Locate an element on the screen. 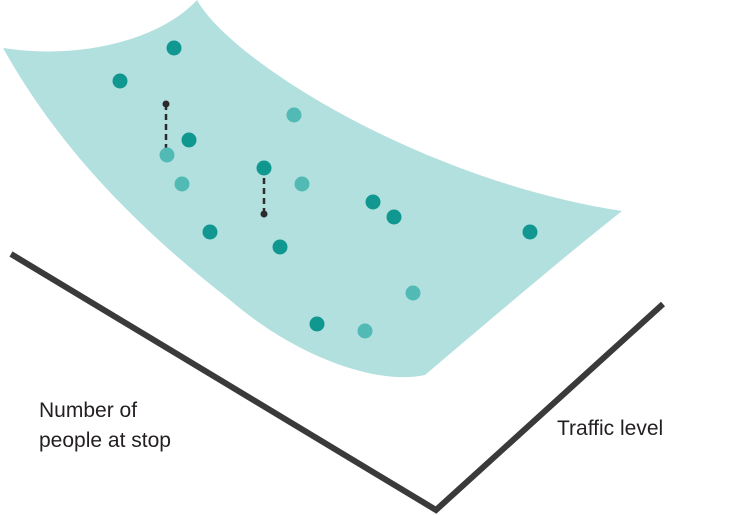  axis-label-people: Number of people at stop is located at coordinates (139, 426).